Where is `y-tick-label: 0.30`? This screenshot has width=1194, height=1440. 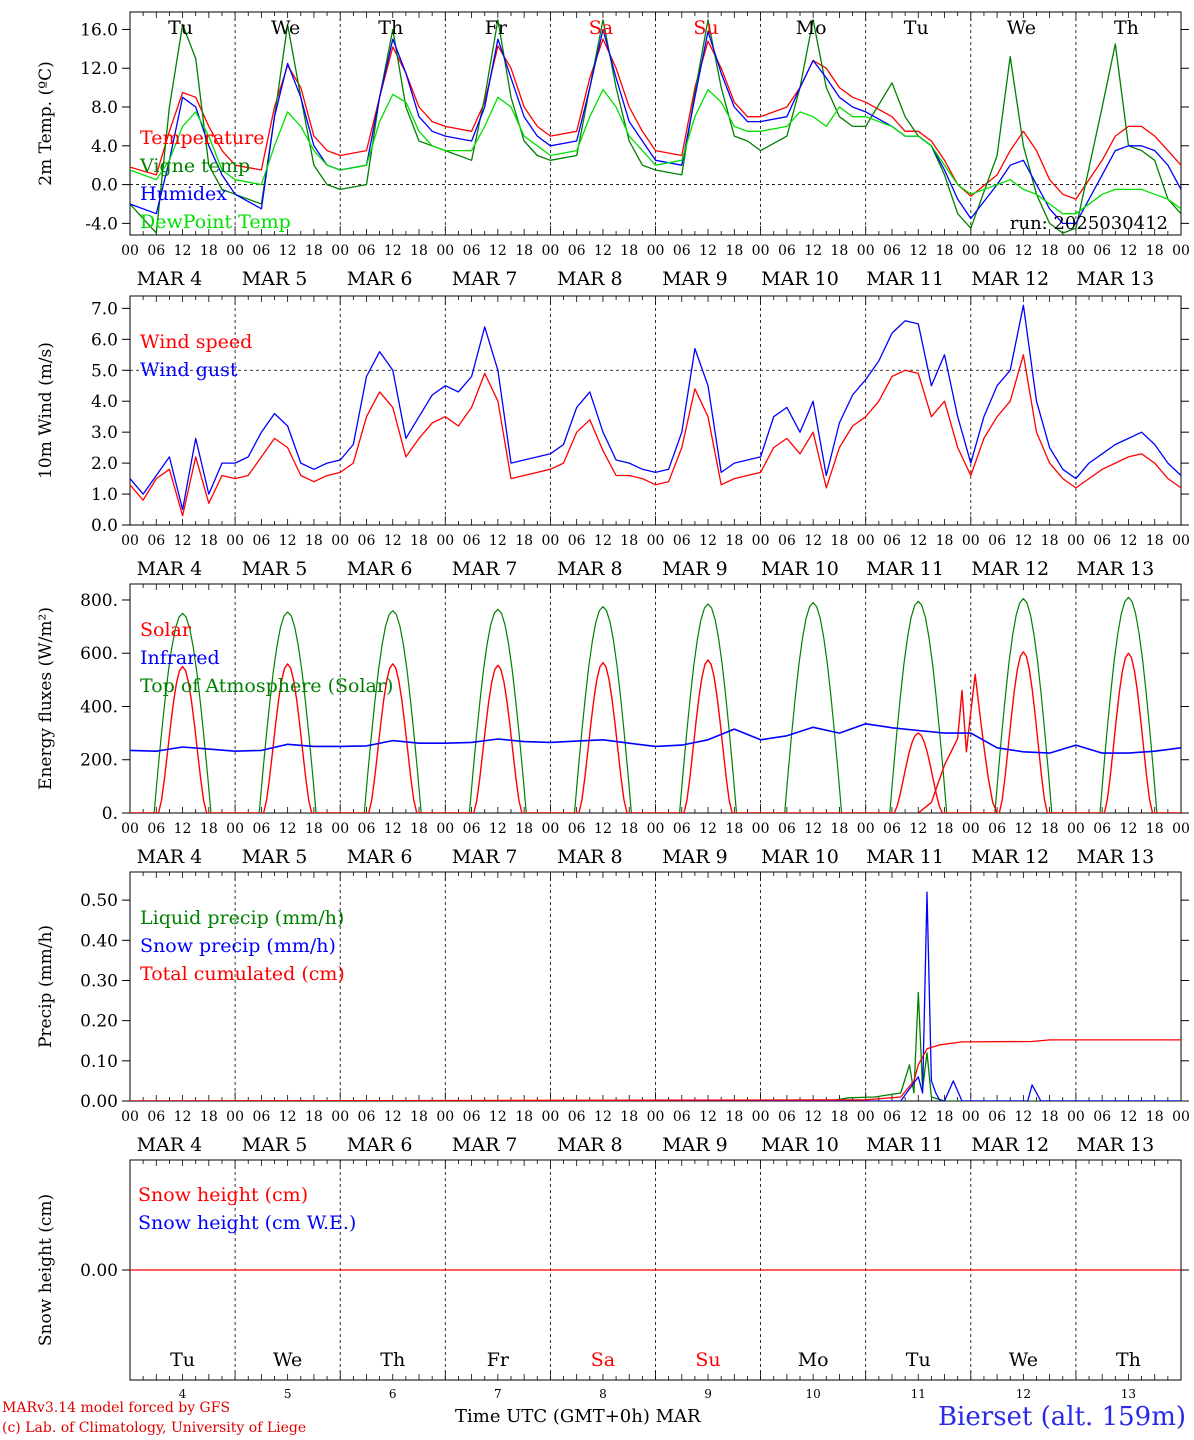
y-tick-label: 0.30 is located at coordinates (99, 981).